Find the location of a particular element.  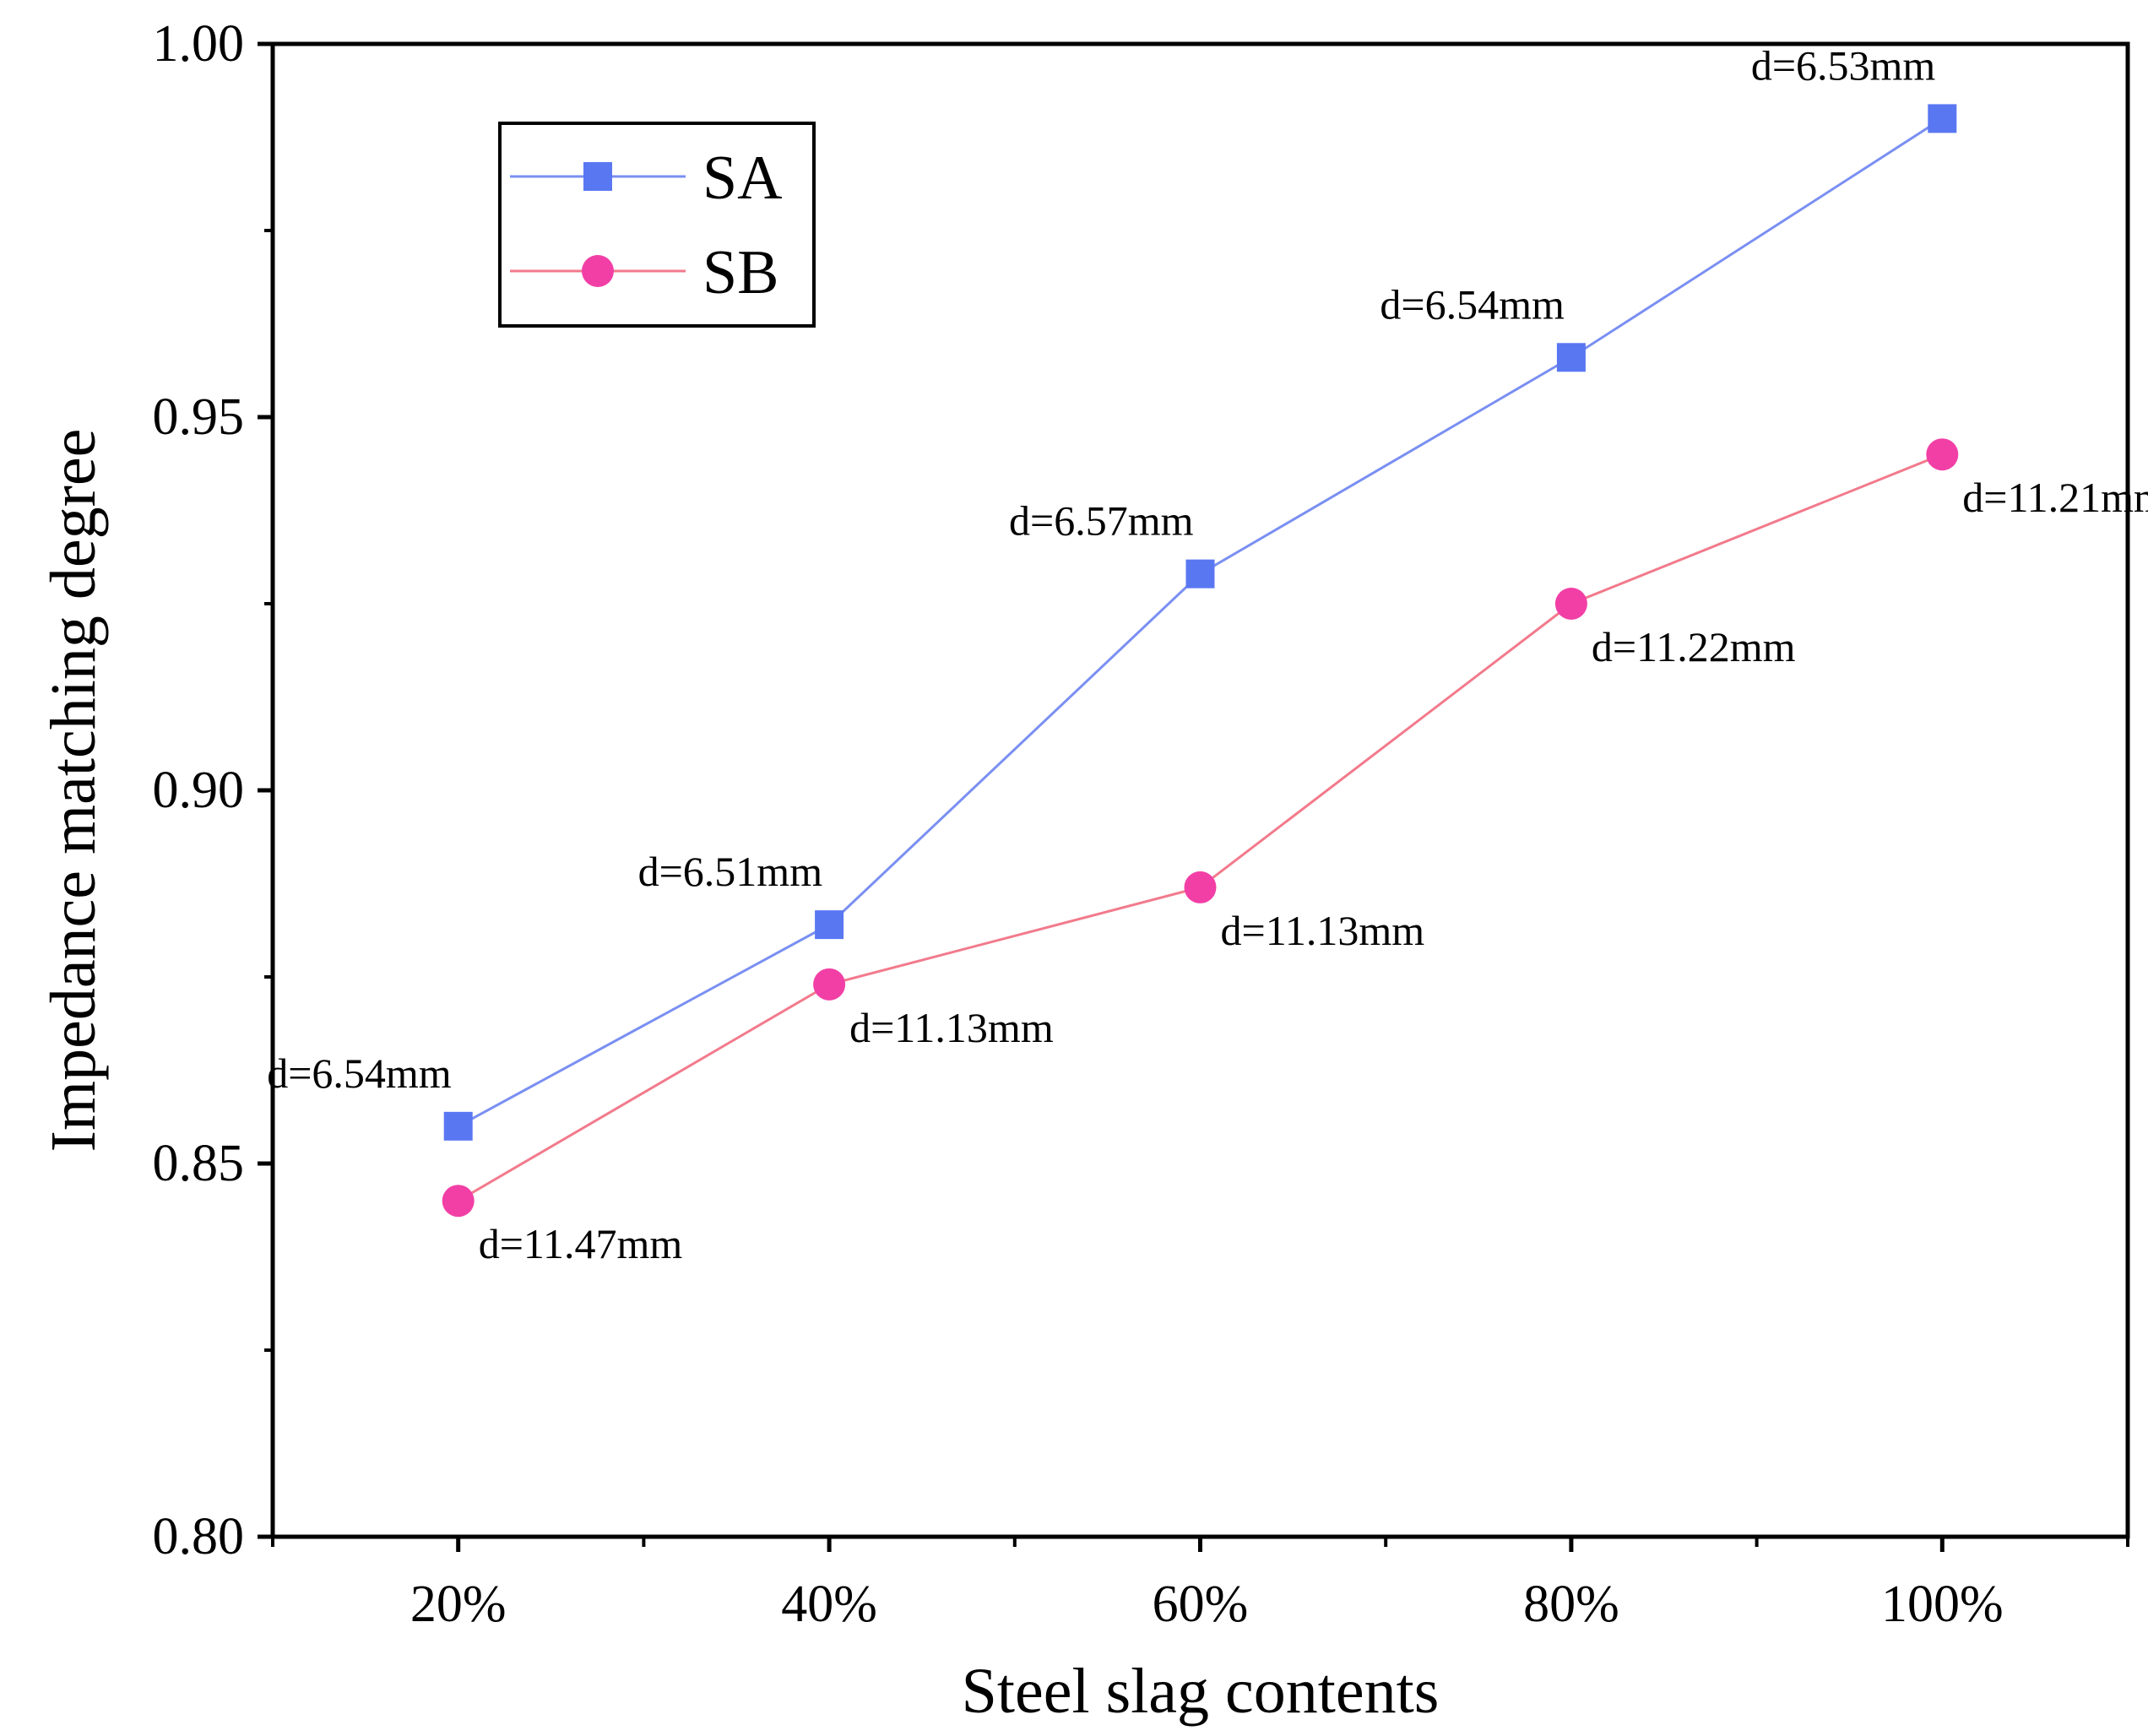

legend-marker-sb is located at coordinates (598, 271).